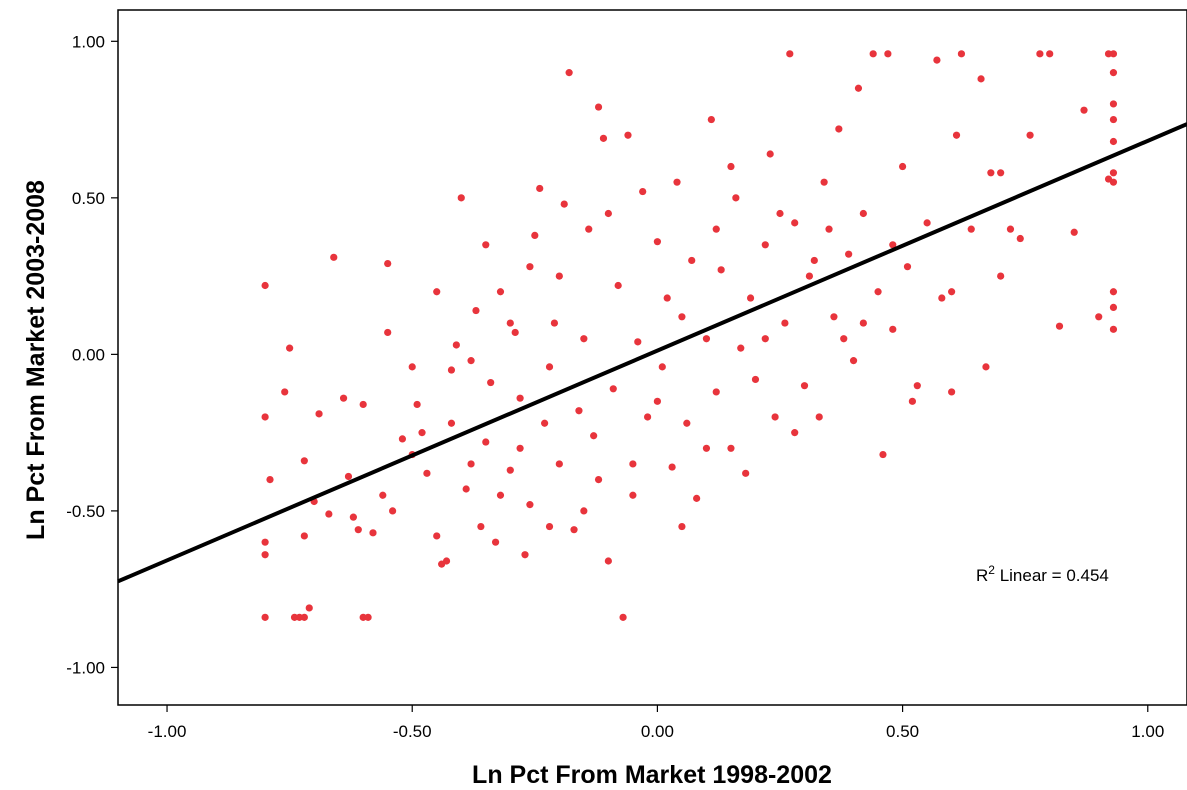 The height and width of the screenshot is (790, 1187). What do you see at coordinates (88, 41) in the screenshot?
I see `y-tick-label: 1.00` at bounding box center [88, 41].